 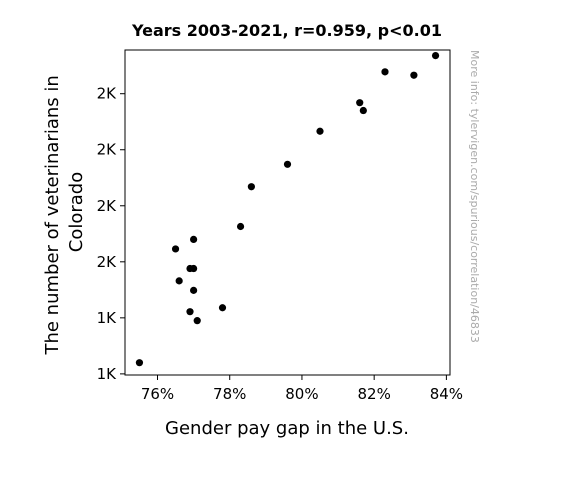 What do you see at coordinates (287, 428) in the screenshot?
I see `x-axis-label: Gender pay gap in the U.S.` at bounding box center [287, 428].